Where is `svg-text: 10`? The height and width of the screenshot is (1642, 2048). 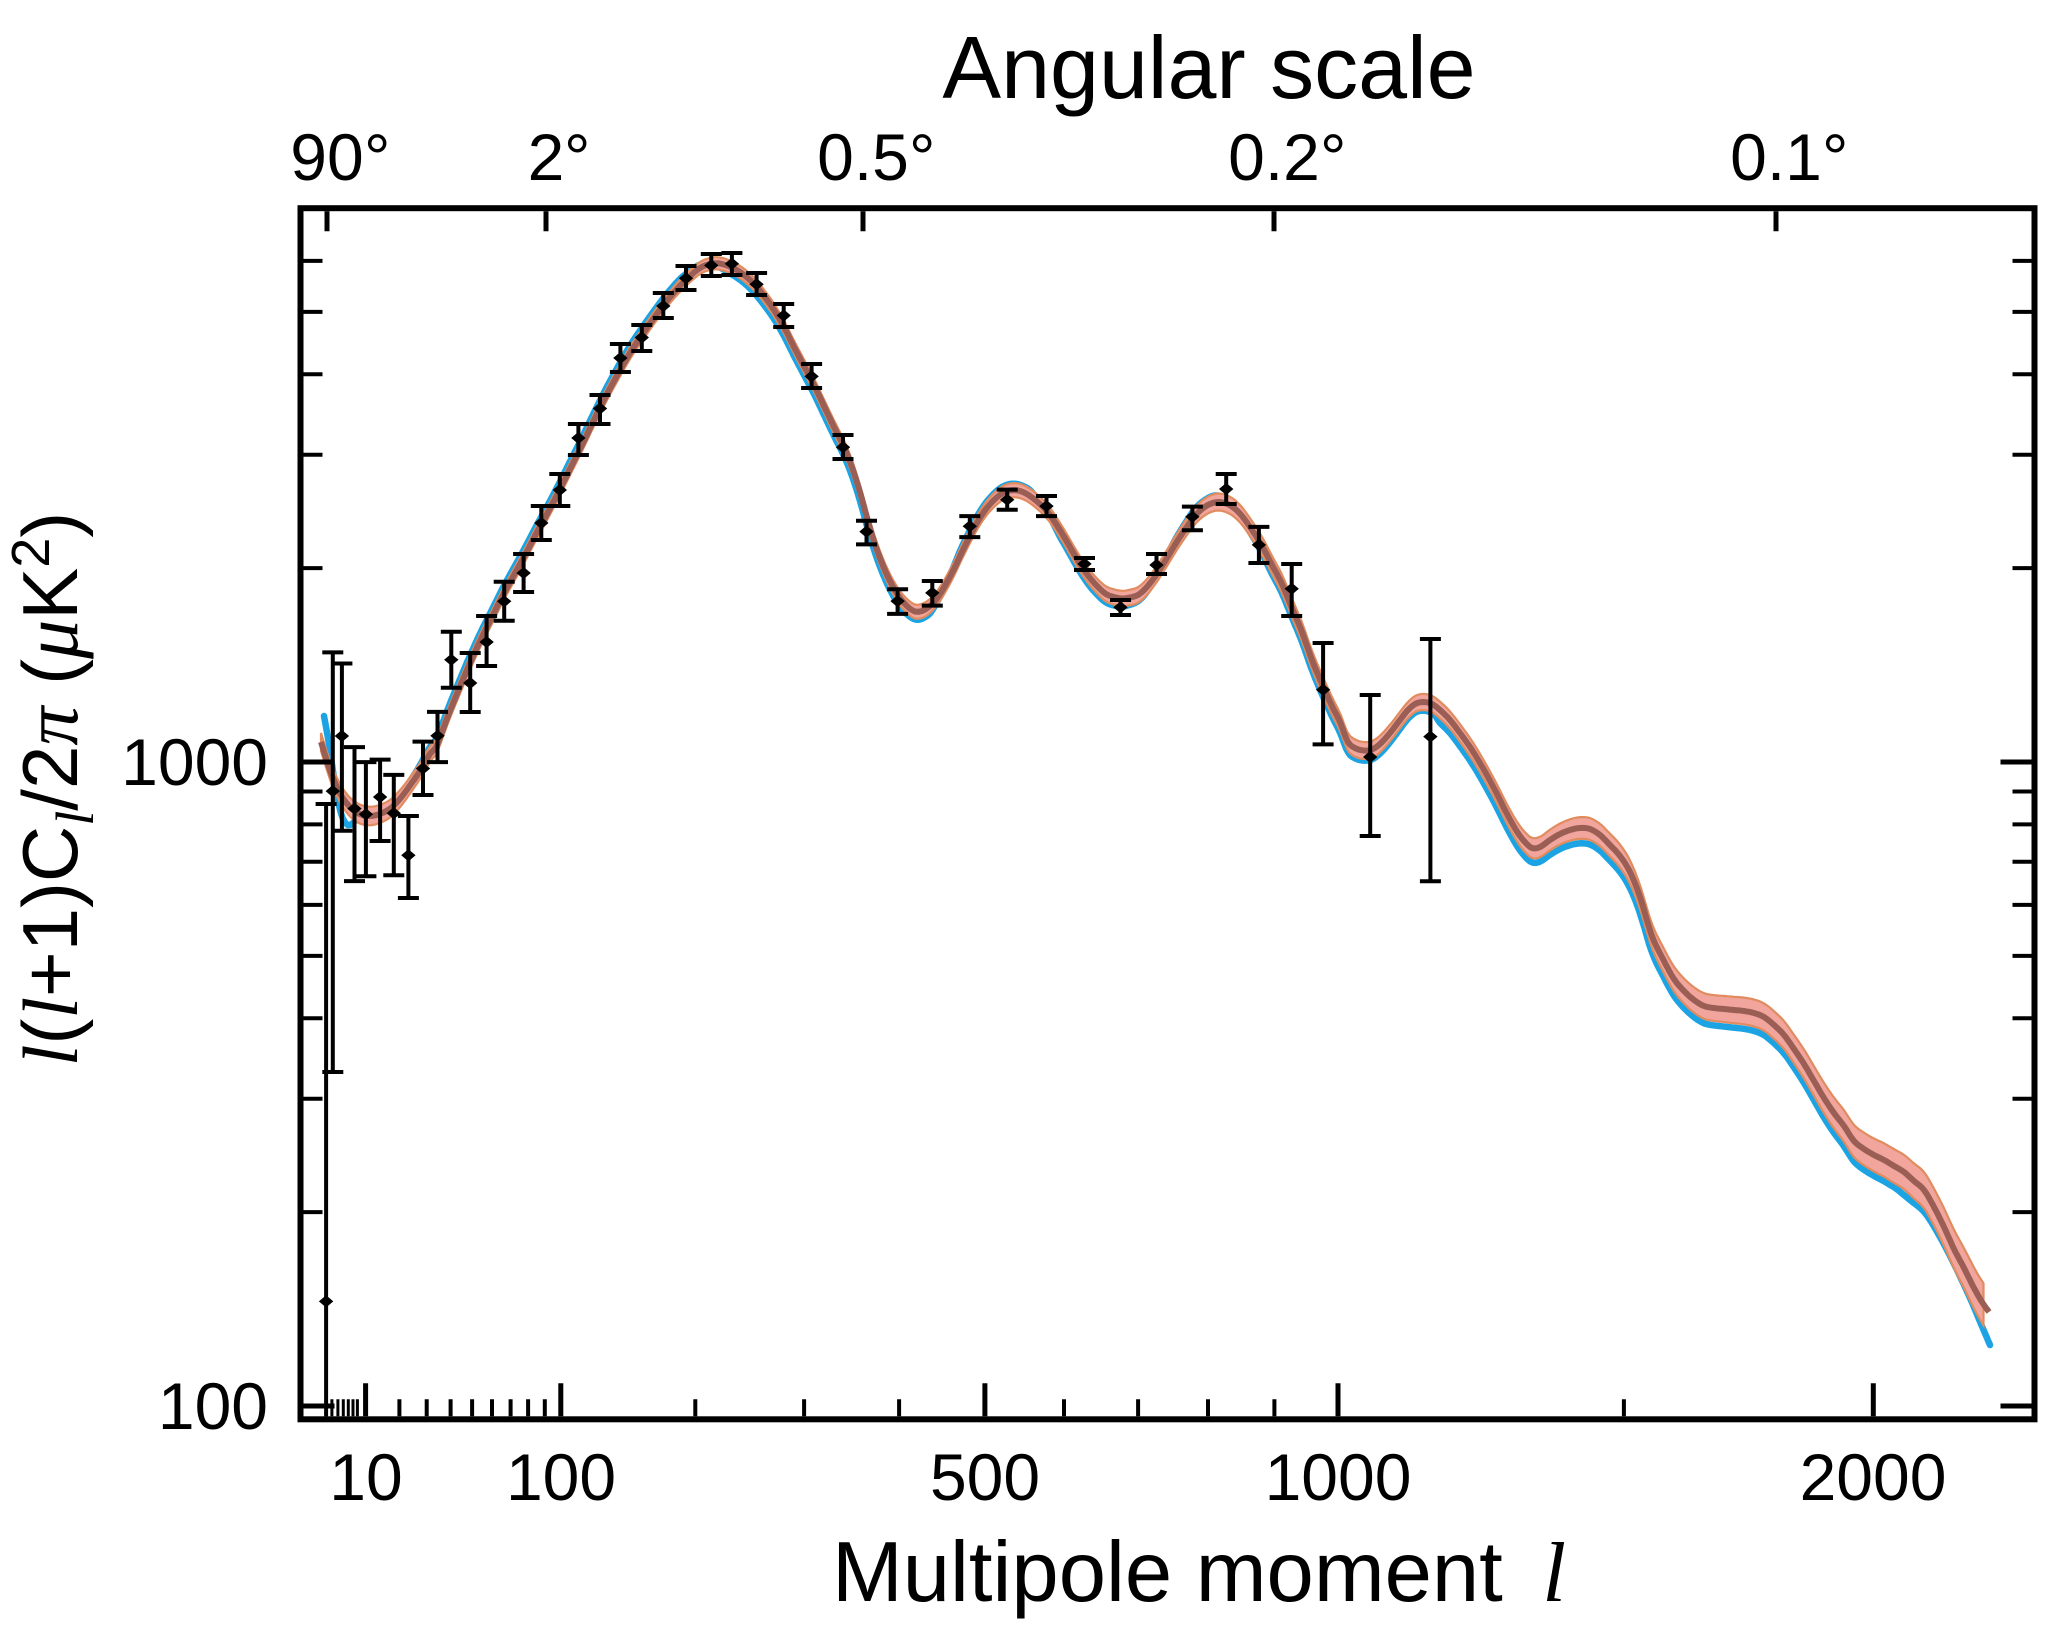 svg-text: 10 is located at coordinates (365, 1477).